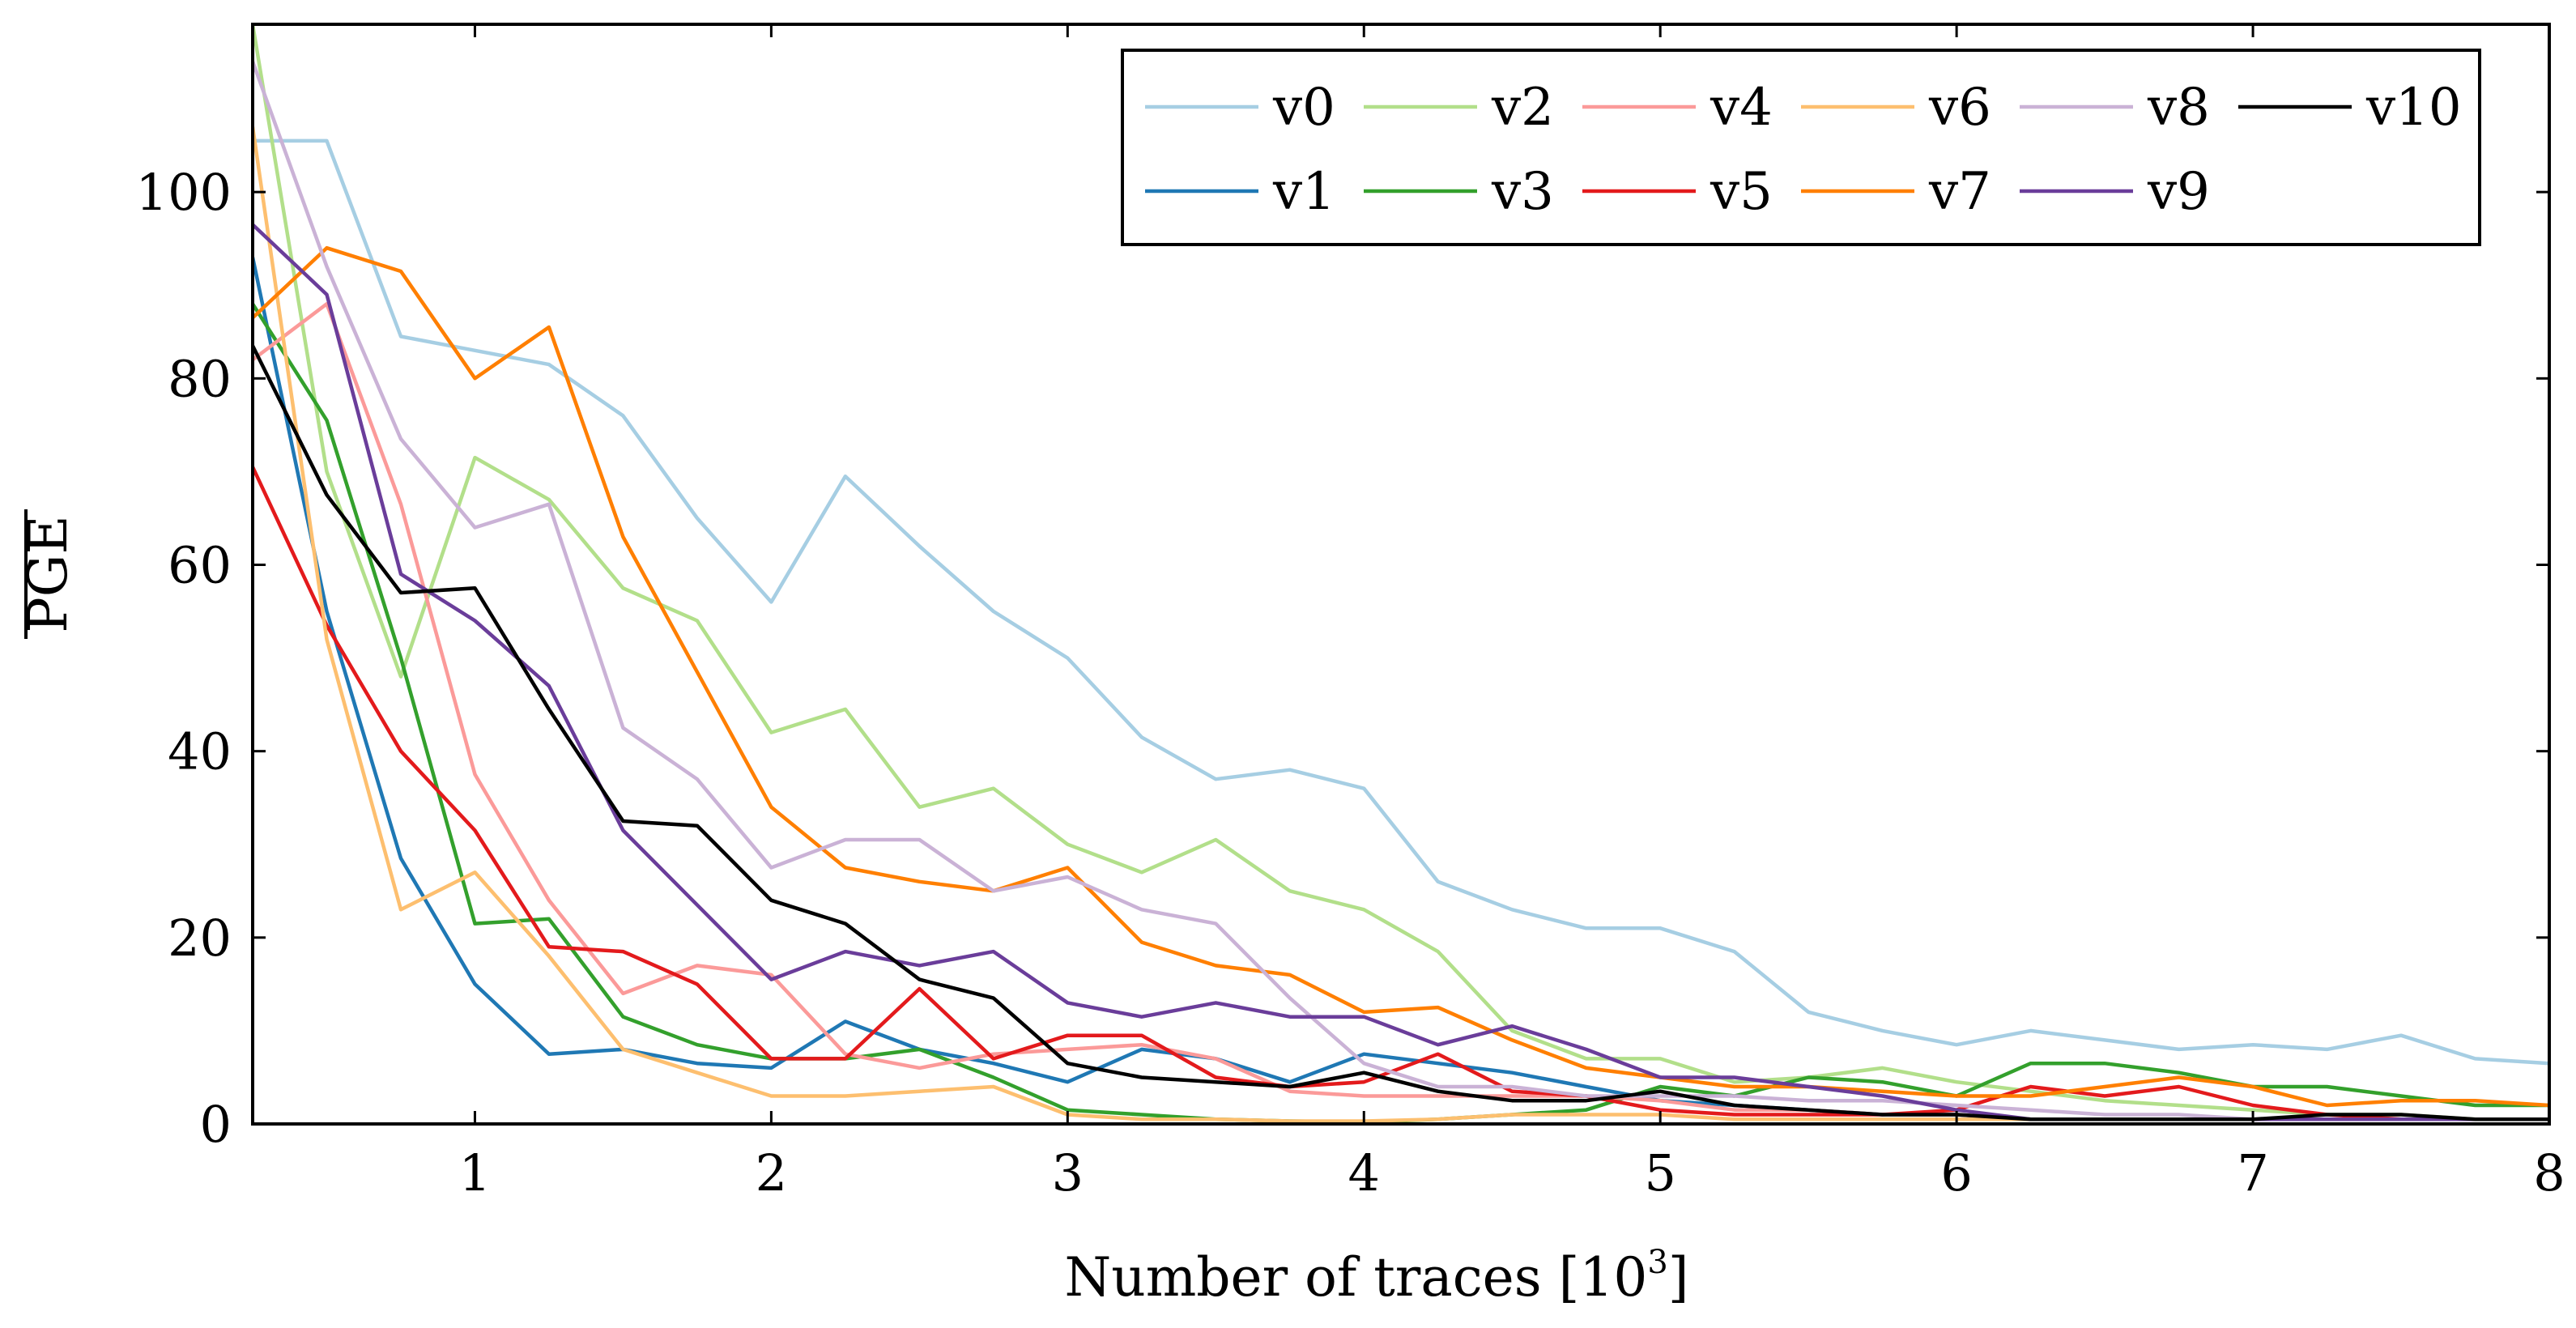  I want to click on x-axis-label-end: ], so click(1678, 1277).